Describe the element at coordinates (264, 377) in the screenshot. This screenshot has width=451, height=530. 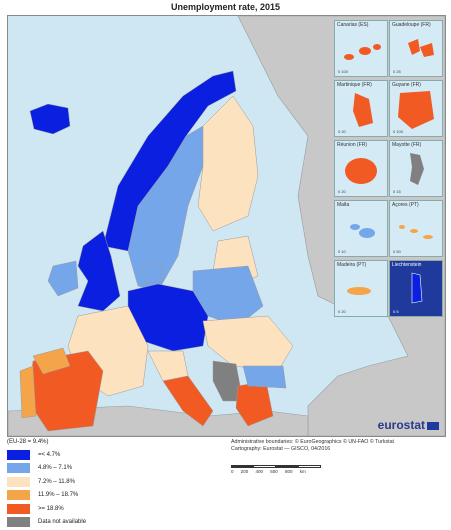
I see `region-bulgaria` at that location.